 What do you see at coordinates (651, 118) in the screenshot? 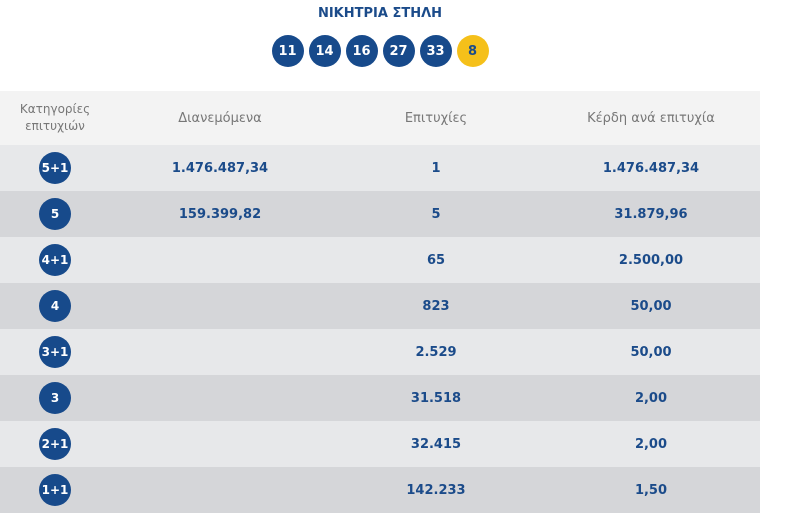
I see `column-header: Κέρδη ανά επιτυχία` at bounding box center [651, 118].